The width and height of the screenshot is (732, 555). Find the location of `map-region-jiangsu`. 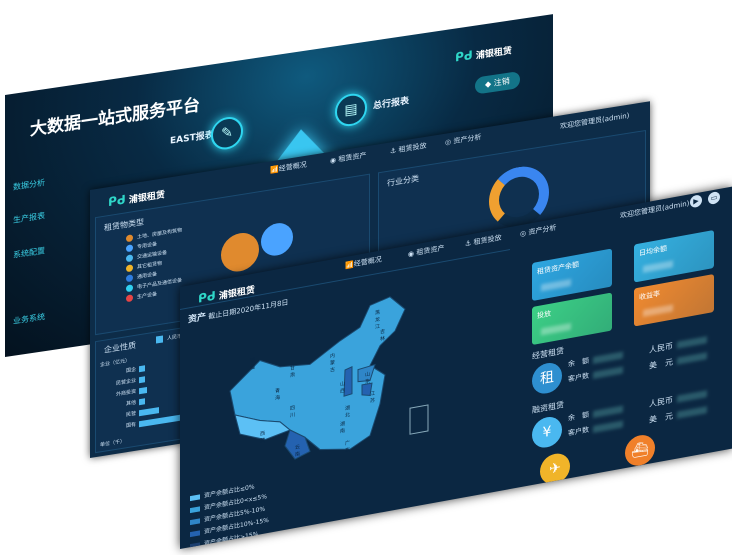

map-region-jiangsu is located at coordinates (367, 389).